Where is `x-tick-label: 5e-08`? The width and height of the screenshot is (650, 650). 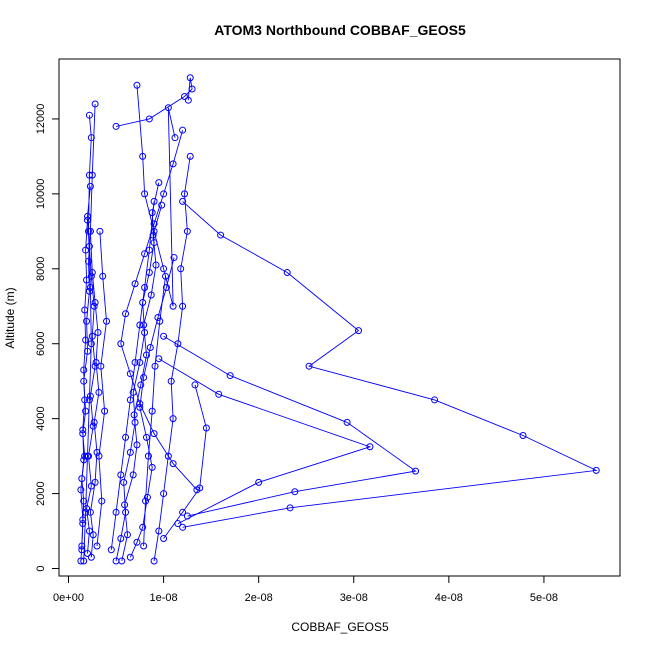 x-tick-label: 5e-08 is located at coordinates (544, 598).